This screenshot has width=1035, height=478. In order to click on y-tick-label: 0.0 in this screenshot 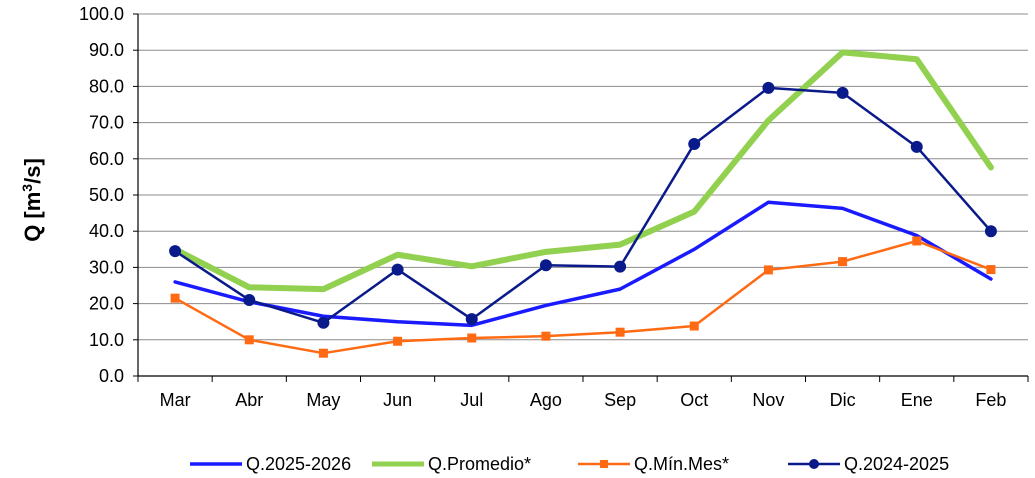, I will do `click(111, 376)`.